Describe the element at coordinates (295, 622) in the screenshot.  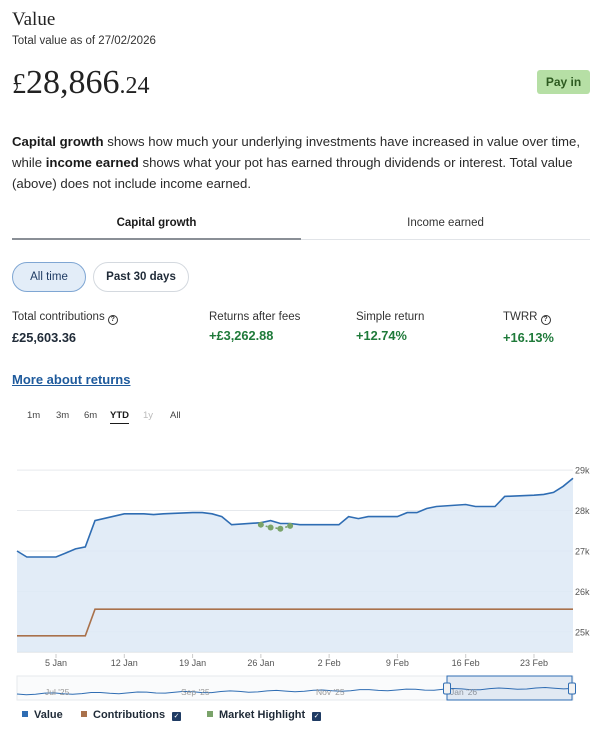
I see `contributions-line` at that location.